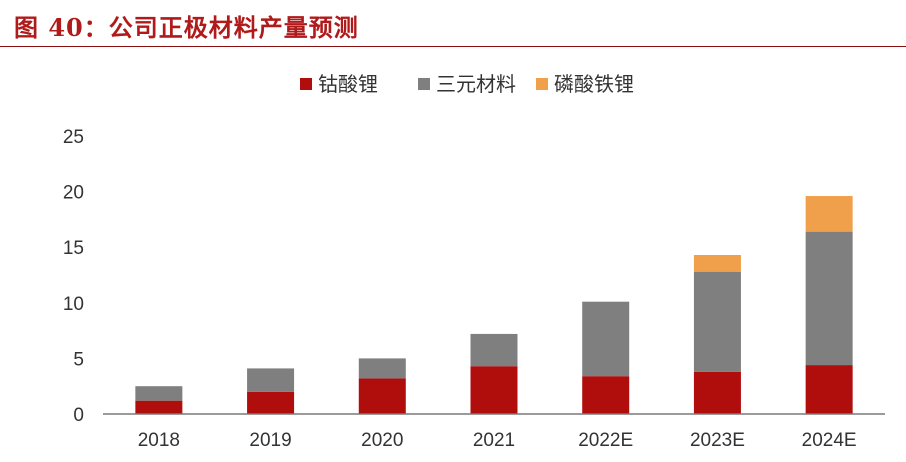  Describe the element at coordinates (476, 84) in the screenshot. I see `legend-label-2: 三元材料` at that location.